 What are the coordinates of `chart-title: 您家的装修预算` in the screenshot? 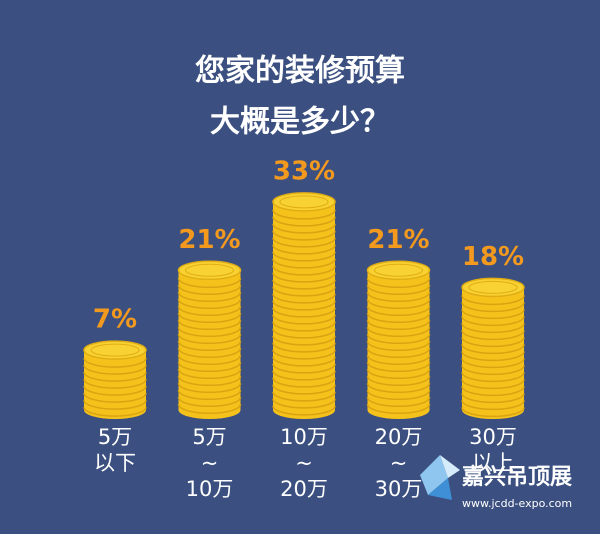 It's located at (300, 71).